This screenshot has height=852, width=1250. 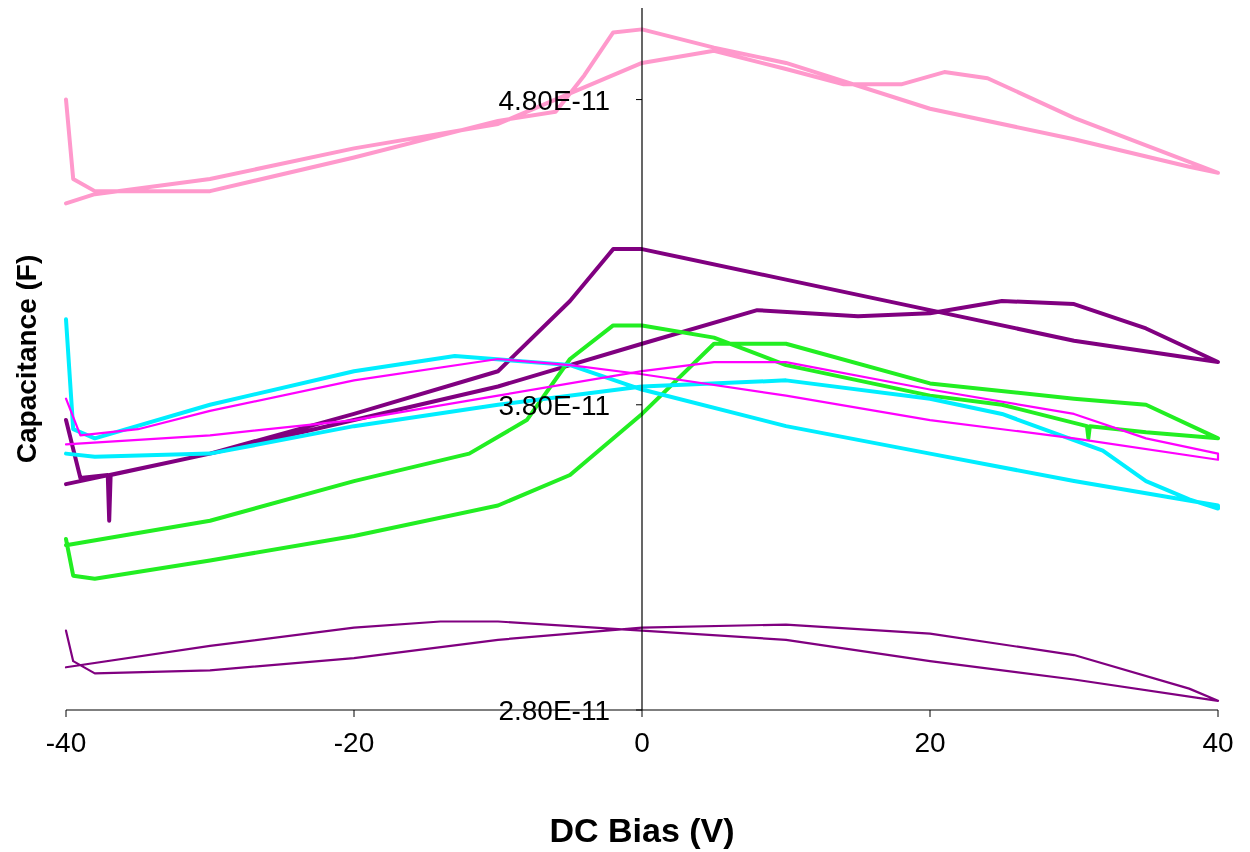 I want to click on x-axis-title: DC Bias (V), so click(x=642, y=830).